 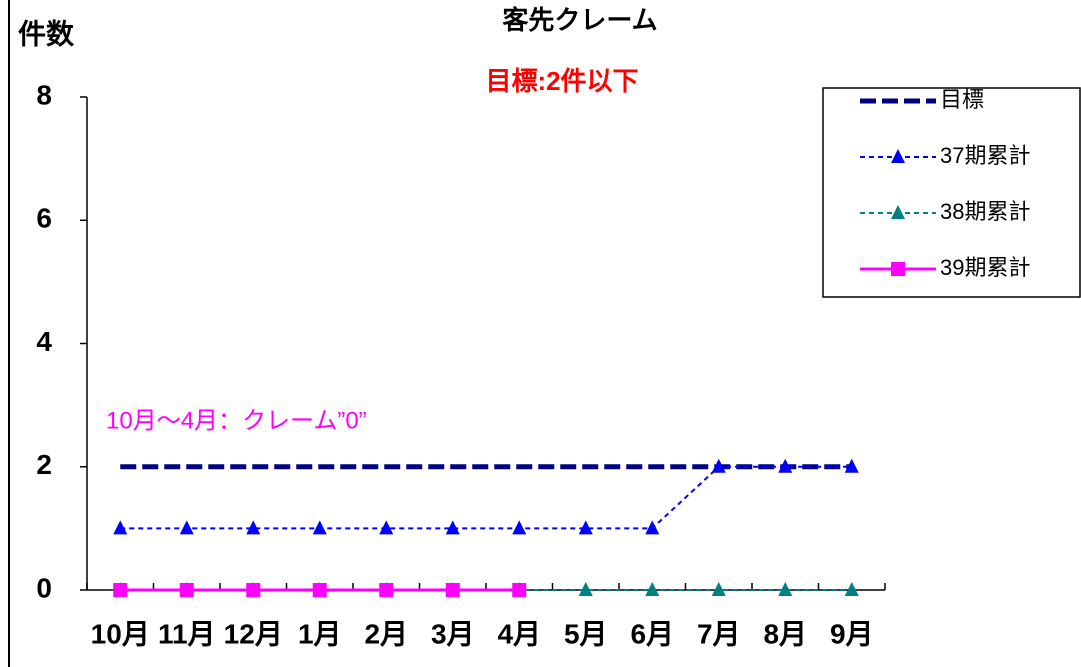 I want to click on chart-title: 客先クレーム, so click(x=579, y=20).